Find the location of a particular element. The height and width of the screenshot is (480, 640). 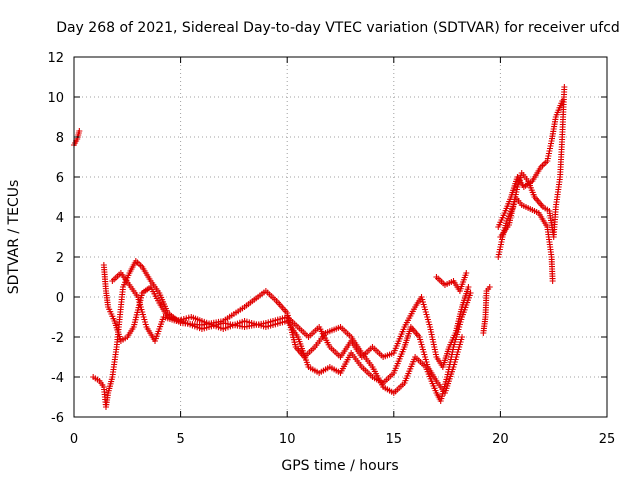

series-seg-f is located at coordinates (486, 310).